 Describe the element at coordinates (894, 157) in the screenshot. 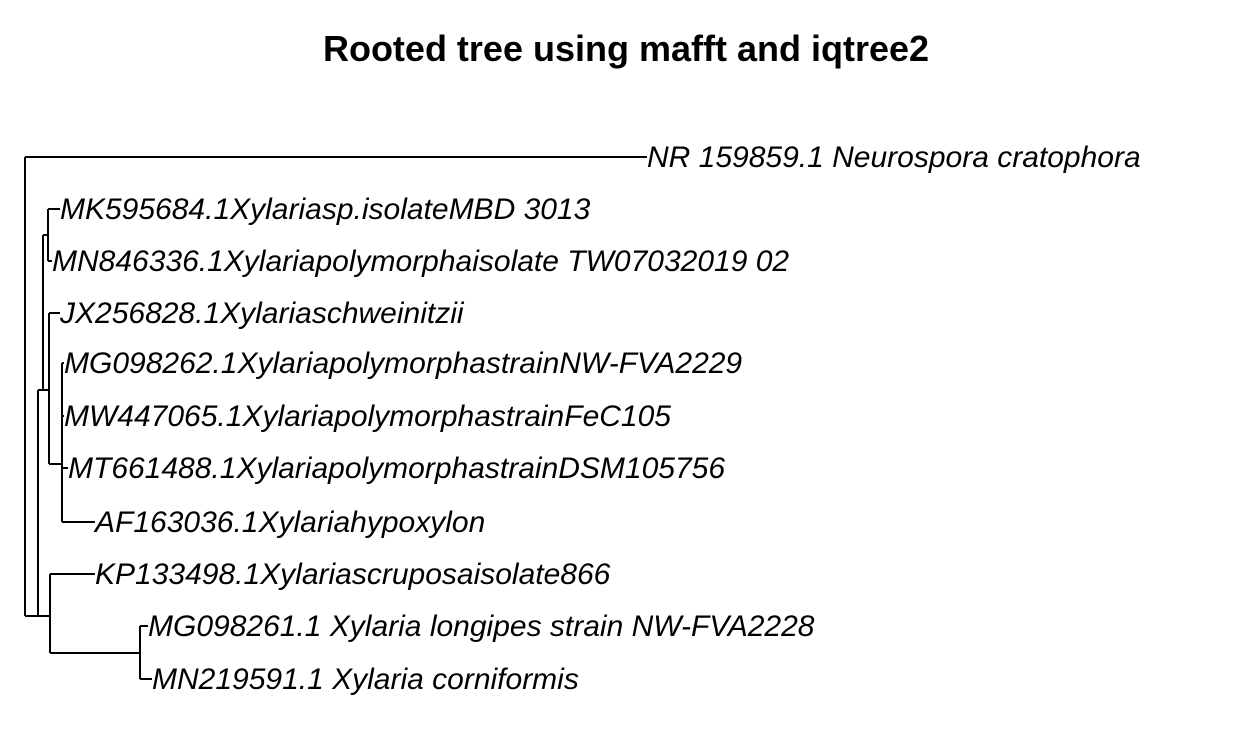

I see `tip-label-nr159859: NR 159859.1 Neurospora cratophora` at that location.